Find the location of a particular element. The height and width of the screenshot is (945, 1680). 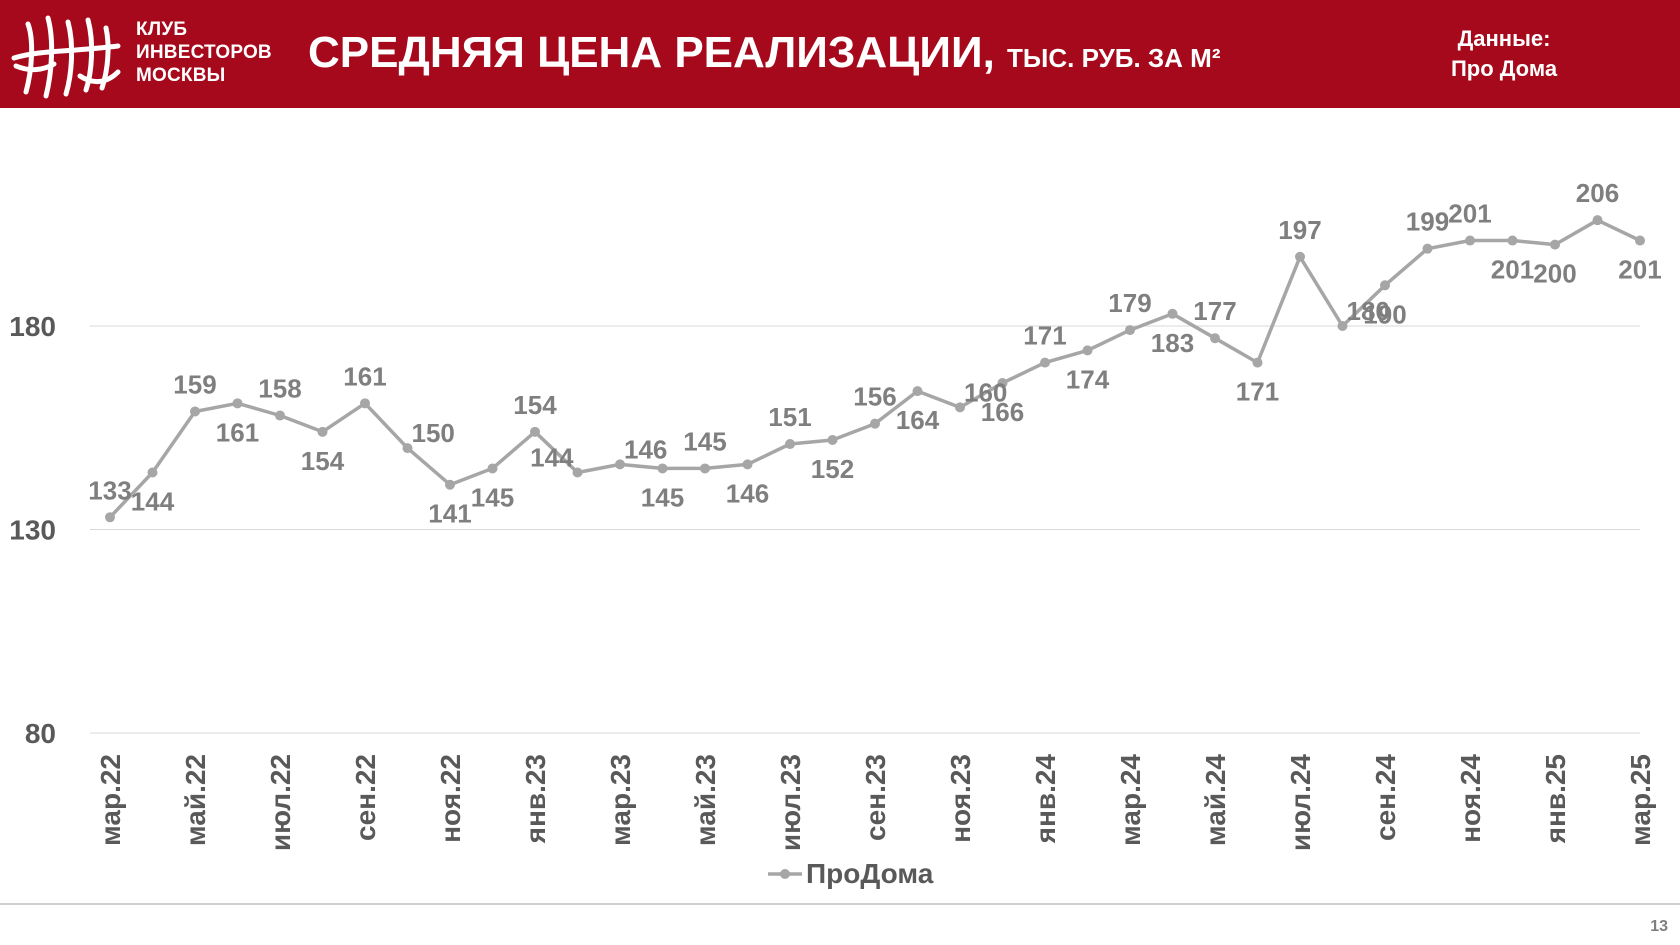

data-label-авг.24: 180 is located at coordinates (1368, 311).